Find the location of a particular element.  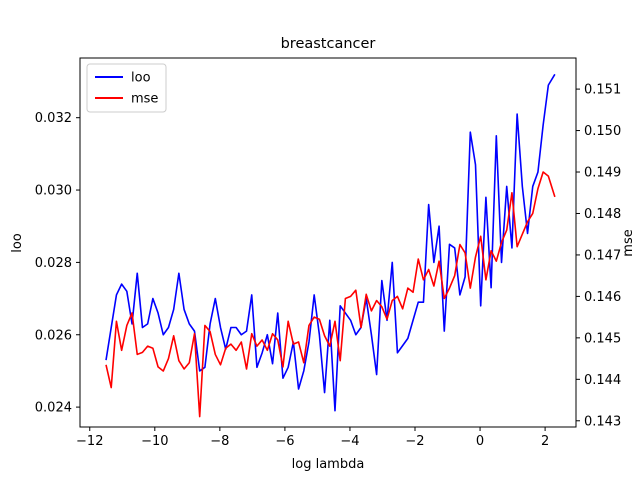

y-left-tick-label: 0.024 is located at coordinates (53, 408).